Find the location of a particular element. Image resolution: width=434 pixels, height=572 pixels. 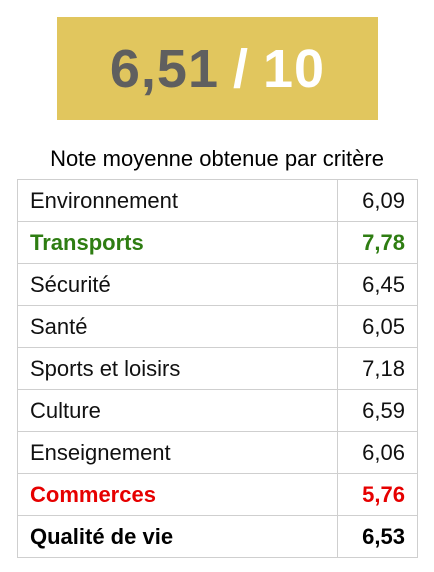

criterion-label: Sports et loisirs is located at coordinates (178, 369).